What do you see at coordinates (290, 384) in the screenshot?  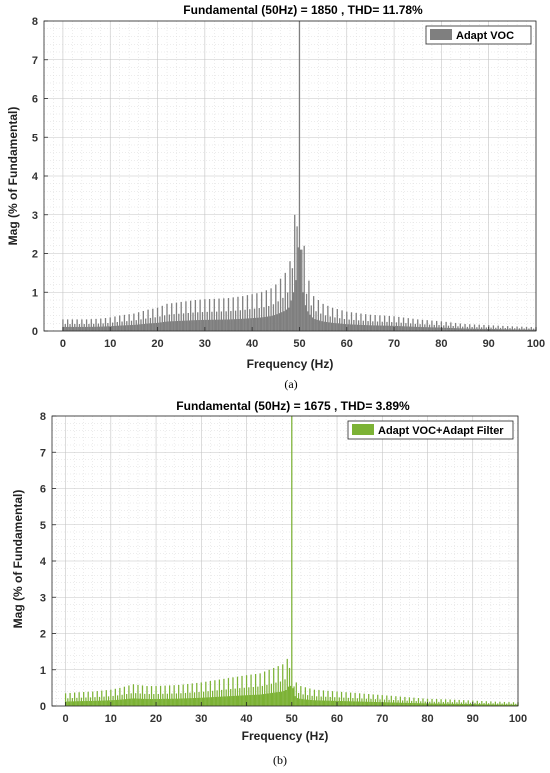 I see `chart-a-caption: (a)` at bounding box center [290, 384].